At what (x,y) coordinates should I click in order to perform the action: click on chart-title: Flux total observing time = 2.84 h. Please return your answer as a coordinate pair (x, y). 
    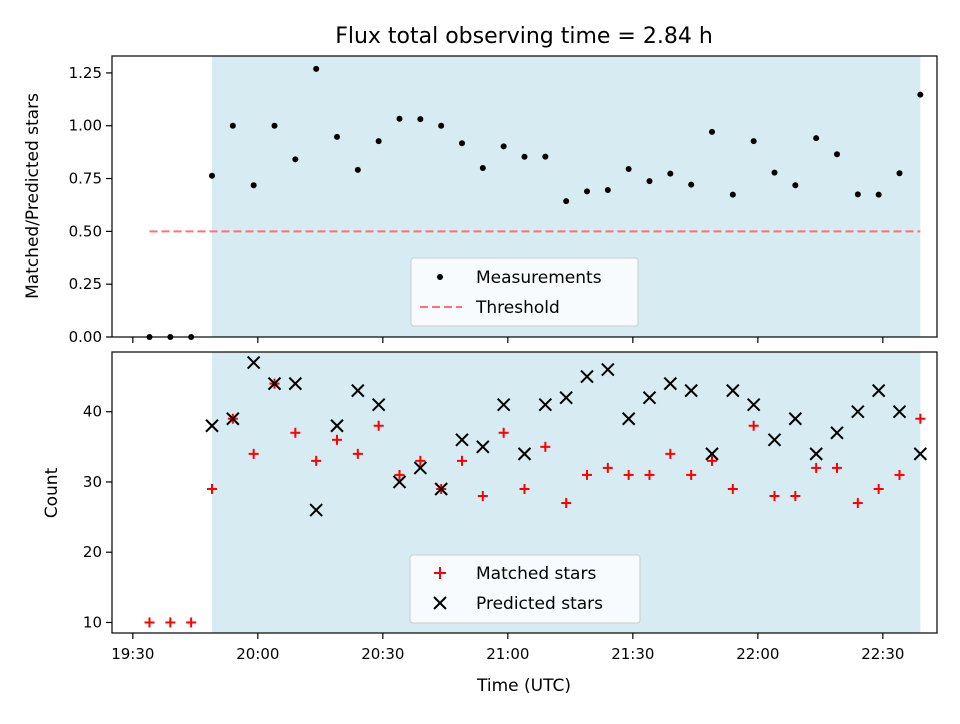
    Looking at the image, I should click on (524, 36).